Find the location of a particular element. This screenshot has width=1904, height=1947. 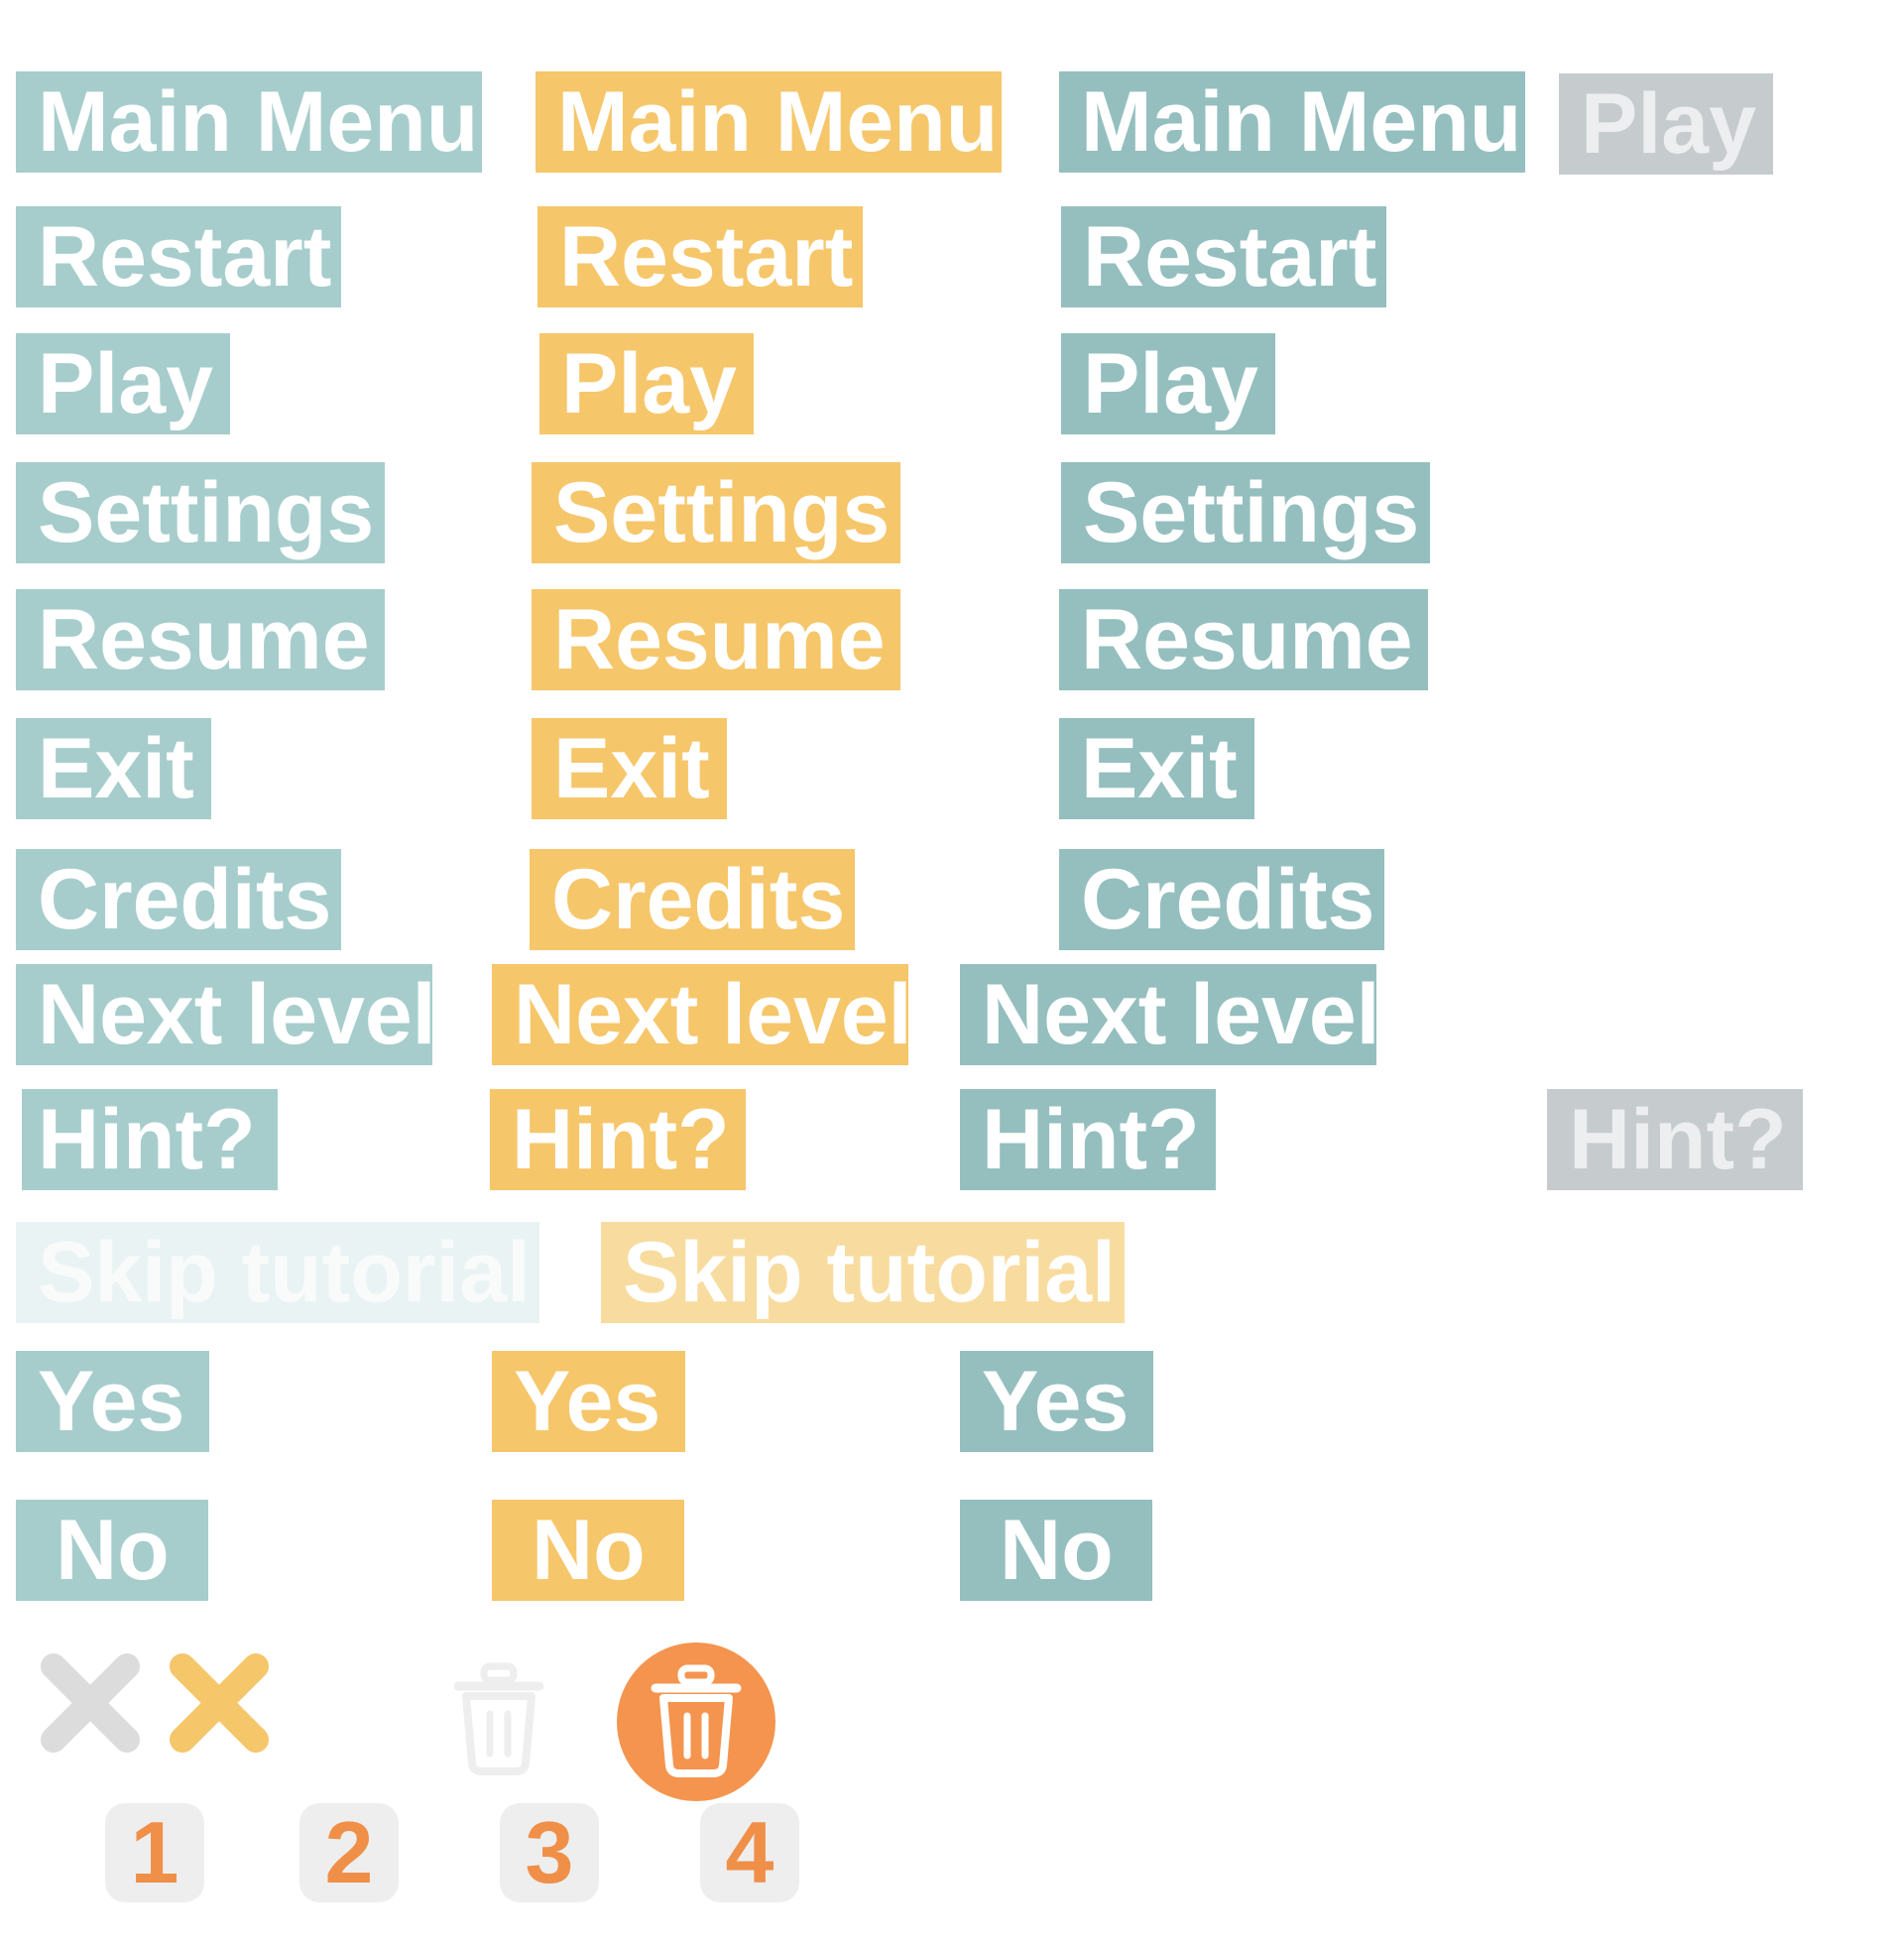

play-button-pressed: Play is located at coordinates (1168, 383).